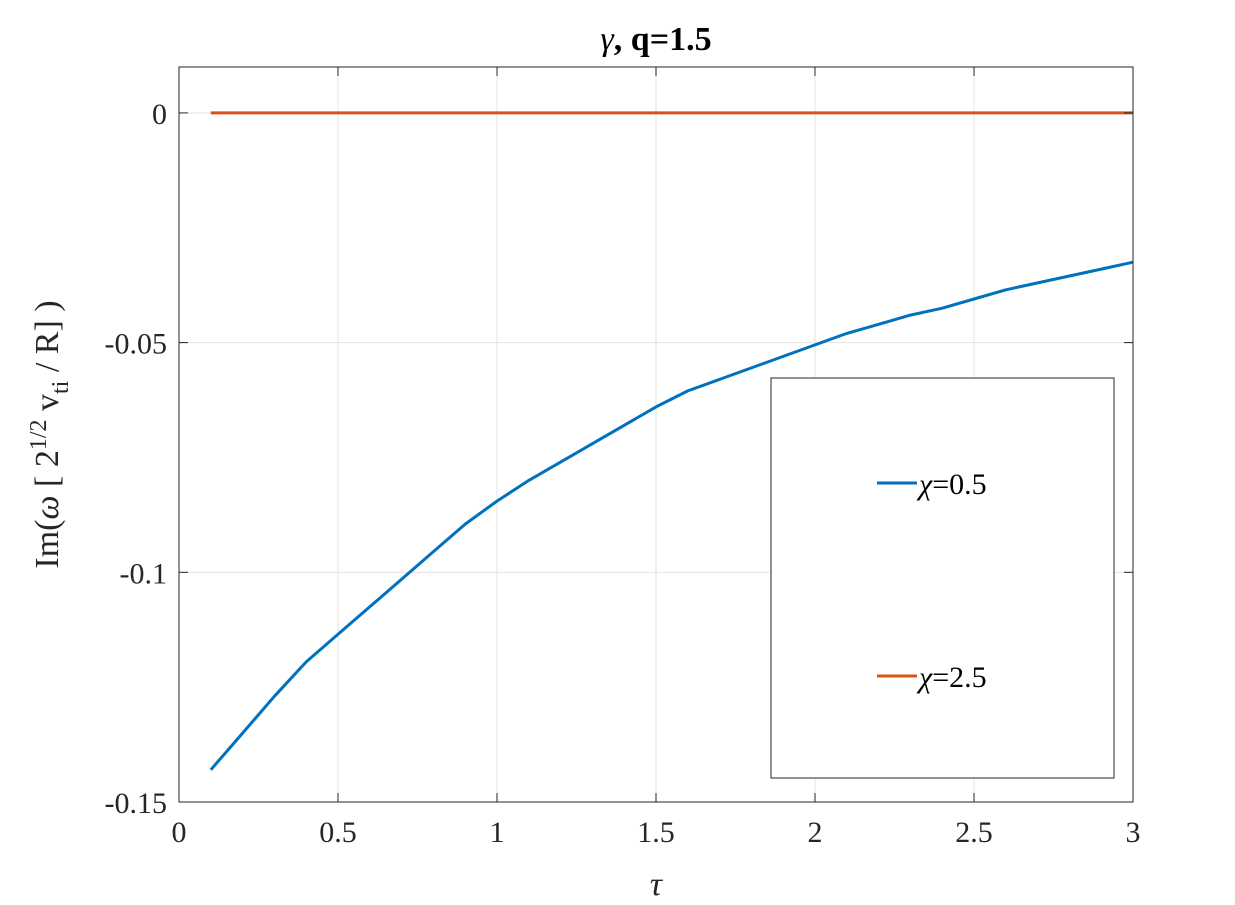 This screenshot has height=905, width=1235. Describe the element at coordinates (924, 677) in the screenshot. I see `legend-label-chi-2-5-greek: χ` at that location.